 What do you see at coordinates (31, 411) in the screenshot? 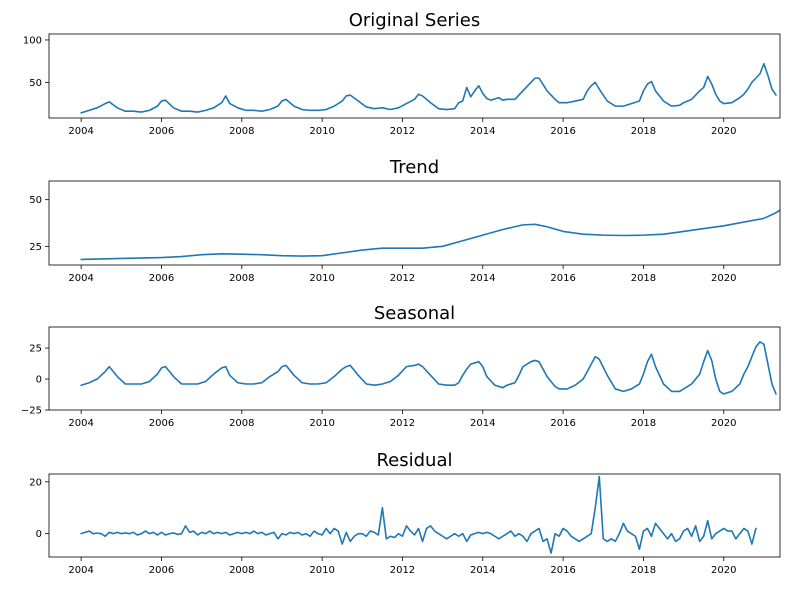
I see `seasonal-y-tick-label: −25` at bounding box center [31, 411].